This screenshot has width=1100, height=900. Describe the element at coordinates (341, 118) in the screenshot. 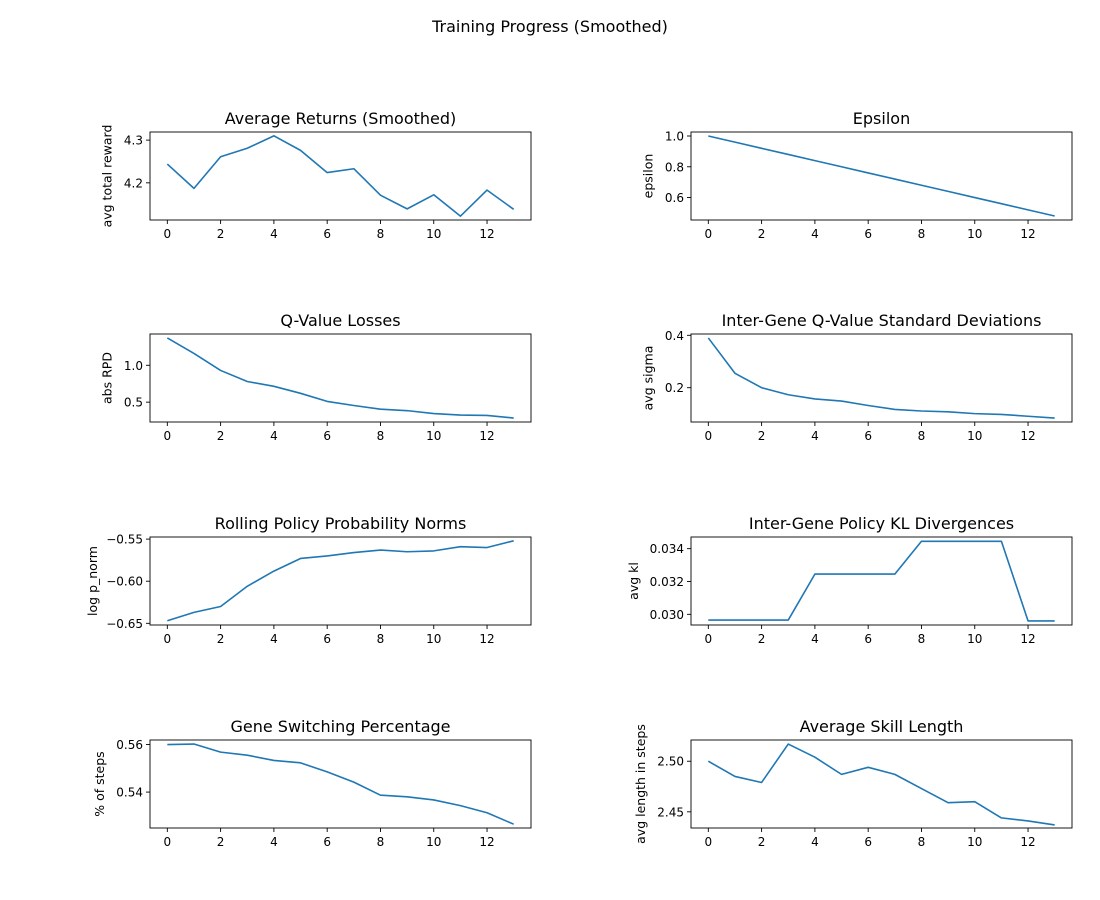

I see `subplot-title: Average Returns (Smoothed)` at that location.